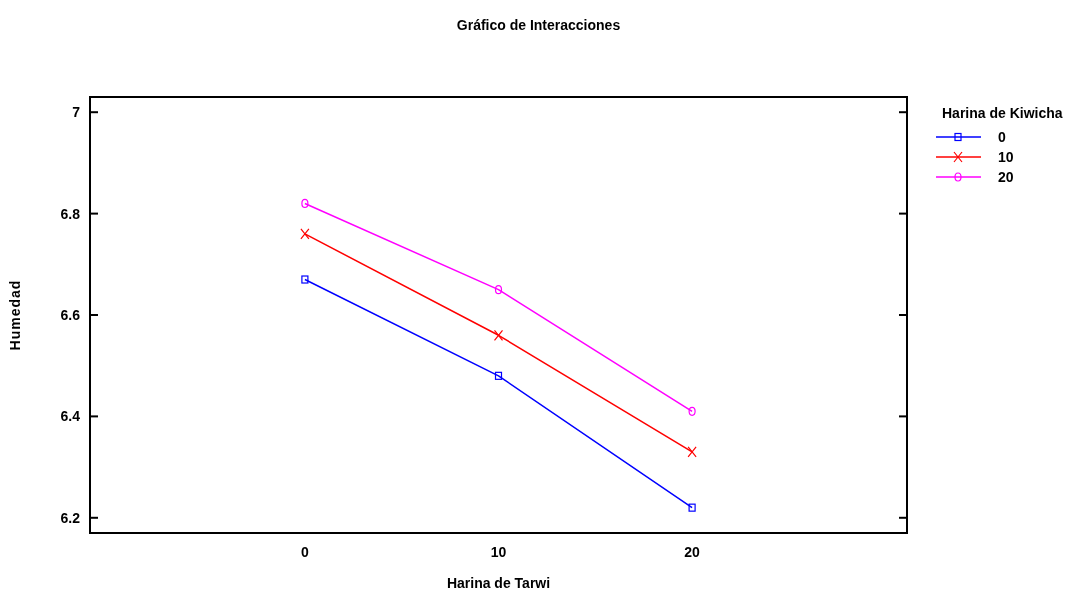  Describe the element at coordinates (70, 416) in the screenshot. I see `y-tick-label: 6.4` at that location.